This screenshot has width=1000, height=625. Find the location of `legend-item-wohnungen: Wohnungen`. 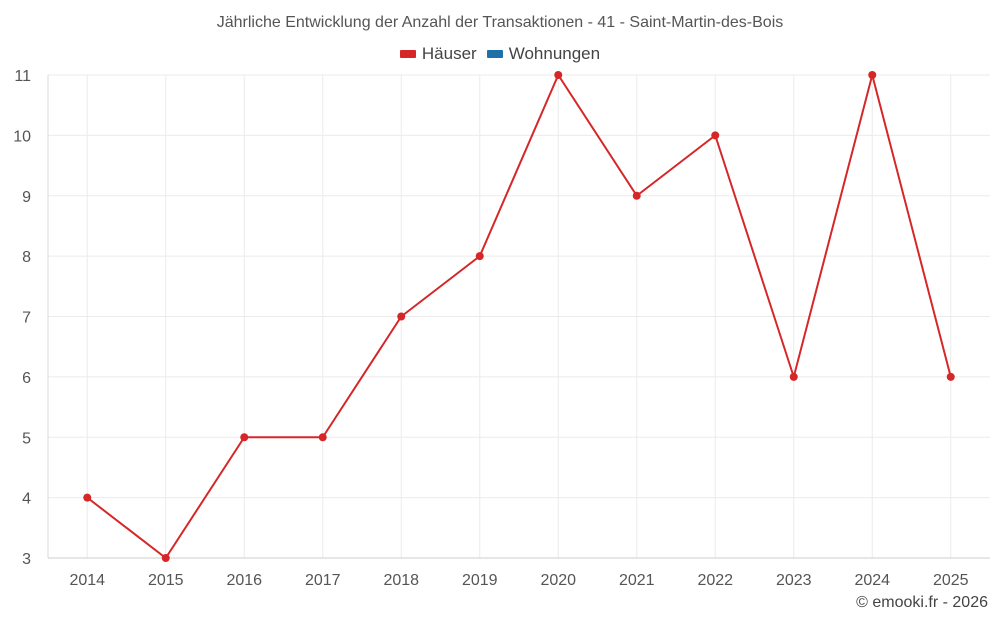

legend-item-wohnungen: Wohnungen is located at coordinates (543, 54).